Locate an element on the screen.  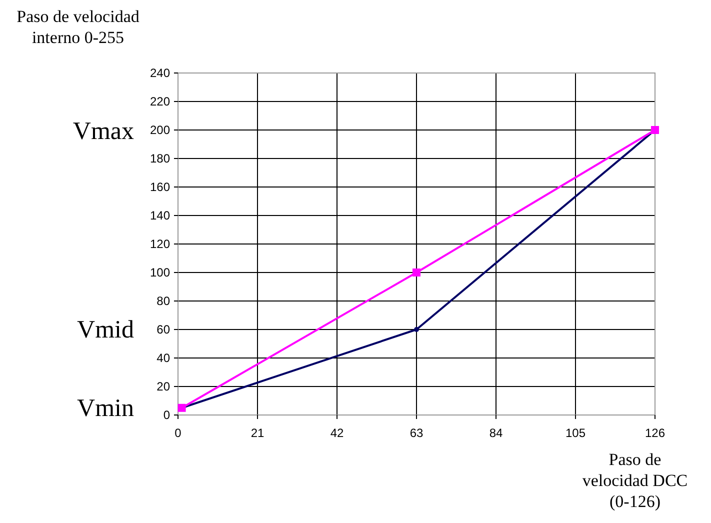
x-tick-label: 126 is located at coordinates (655, 433).